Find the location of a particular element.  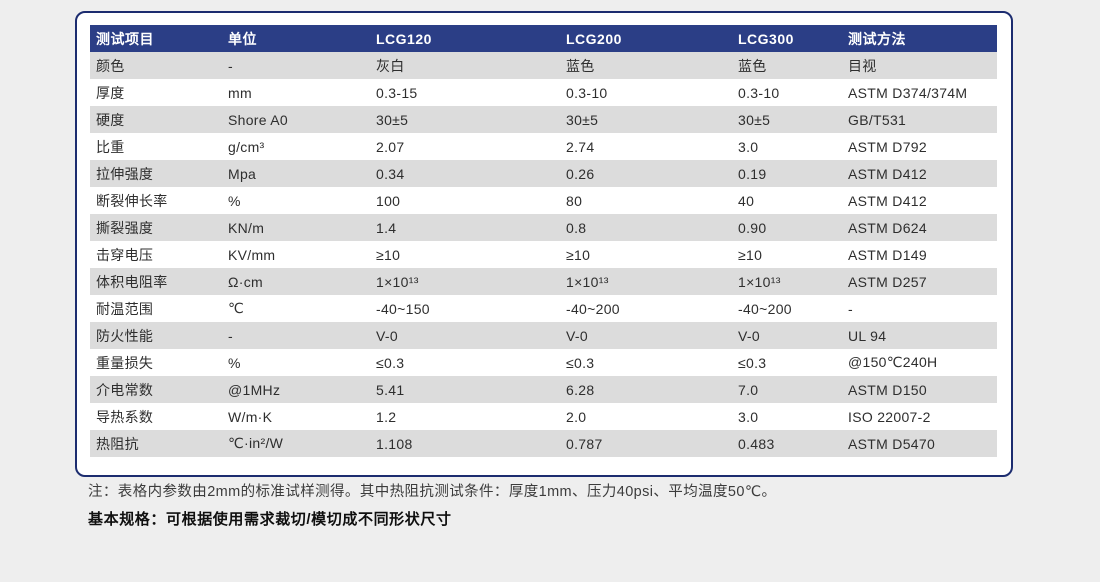

table-cell-lcg120: 1×10¹³ is located at coordinates (465, 281).